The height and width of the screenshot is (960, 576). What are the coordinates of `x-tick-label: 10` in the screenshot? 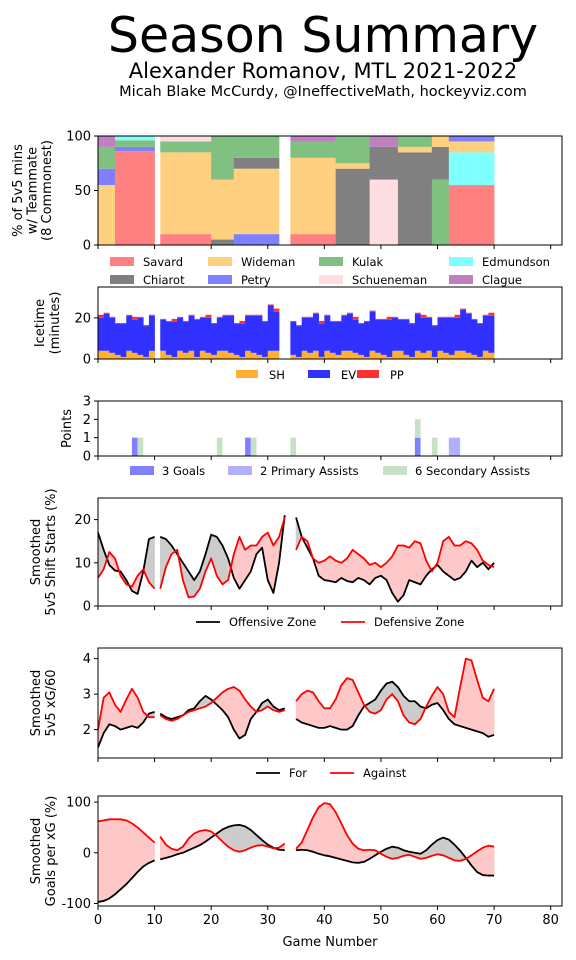 It's located at (154, 920).